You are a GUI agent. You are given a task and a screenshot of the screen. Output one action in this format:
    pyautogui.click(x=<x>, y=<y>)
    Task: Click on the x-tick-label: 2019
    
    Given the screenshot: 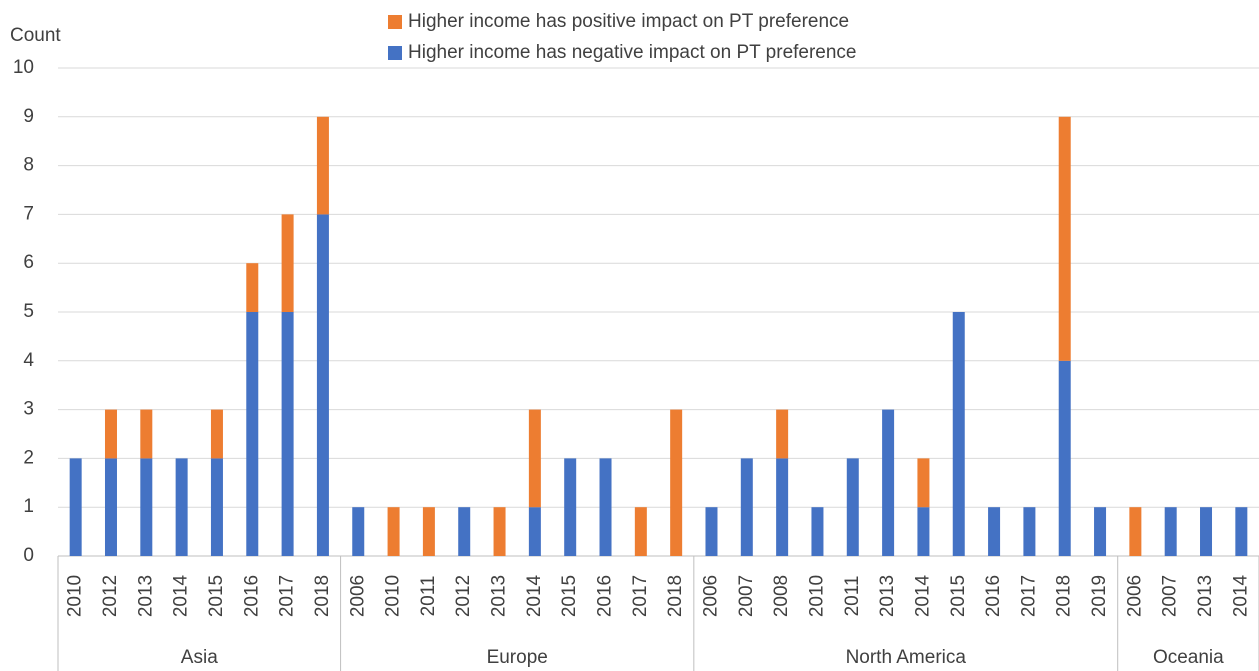 What is the action you would take?
    pyautogui.click(x=1099, y=596)
    